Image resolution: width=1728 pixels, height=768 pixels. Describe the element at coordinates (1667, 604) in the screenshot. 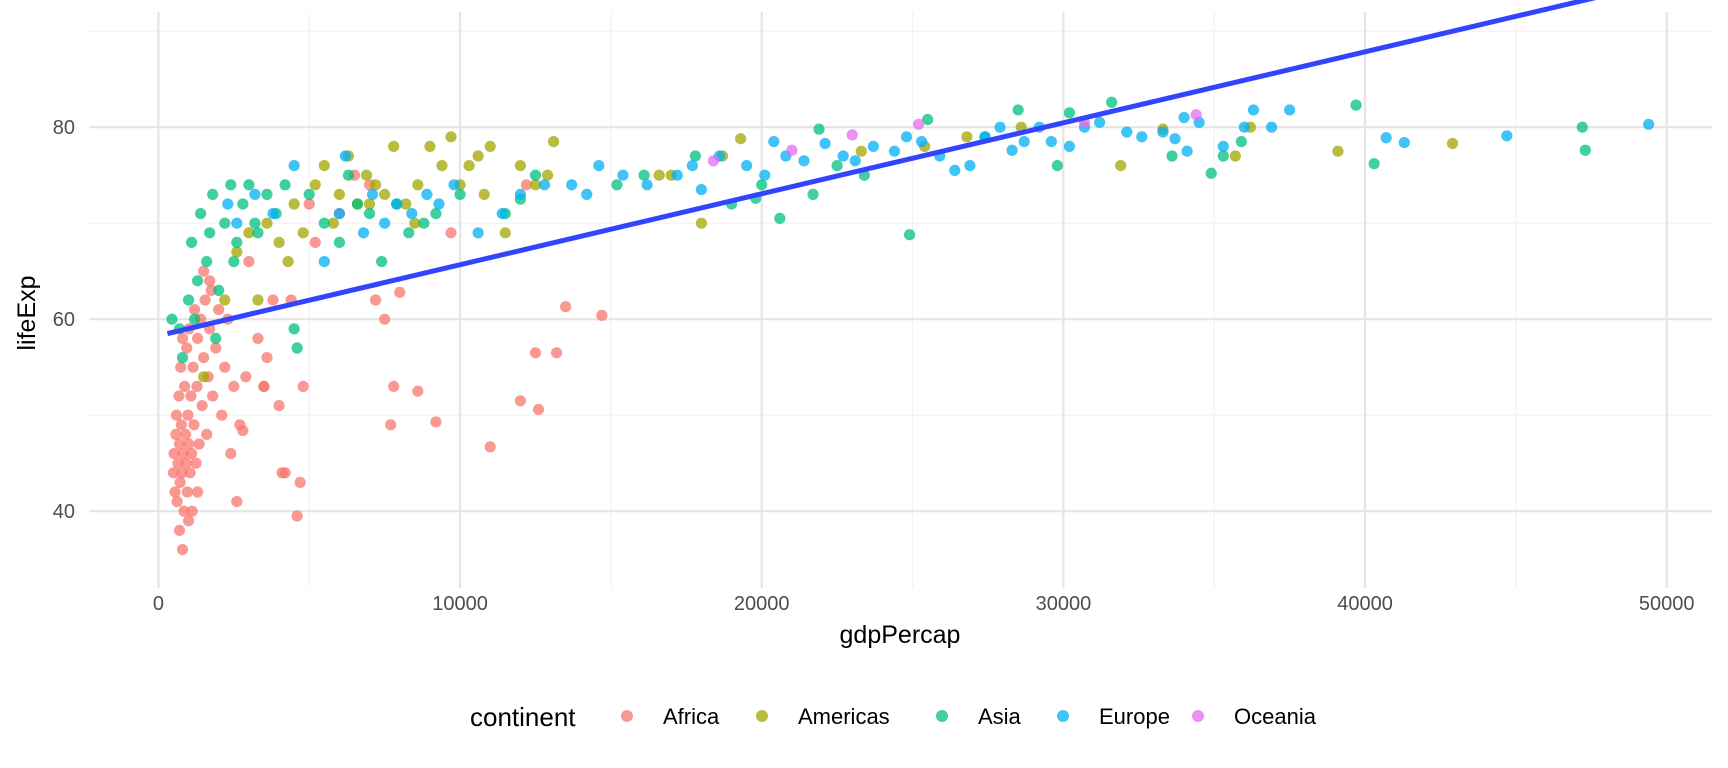

I see `x-tick-label: 50000` at that location.